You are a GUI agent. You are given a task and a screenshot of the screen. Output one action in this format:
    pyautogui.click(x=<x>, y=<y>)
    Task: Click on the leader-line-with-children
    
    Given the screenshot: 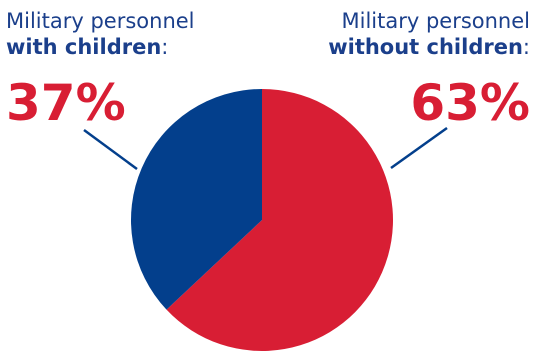 What is the action you would take?
    pyautogui.click(x=110, y=149)
    